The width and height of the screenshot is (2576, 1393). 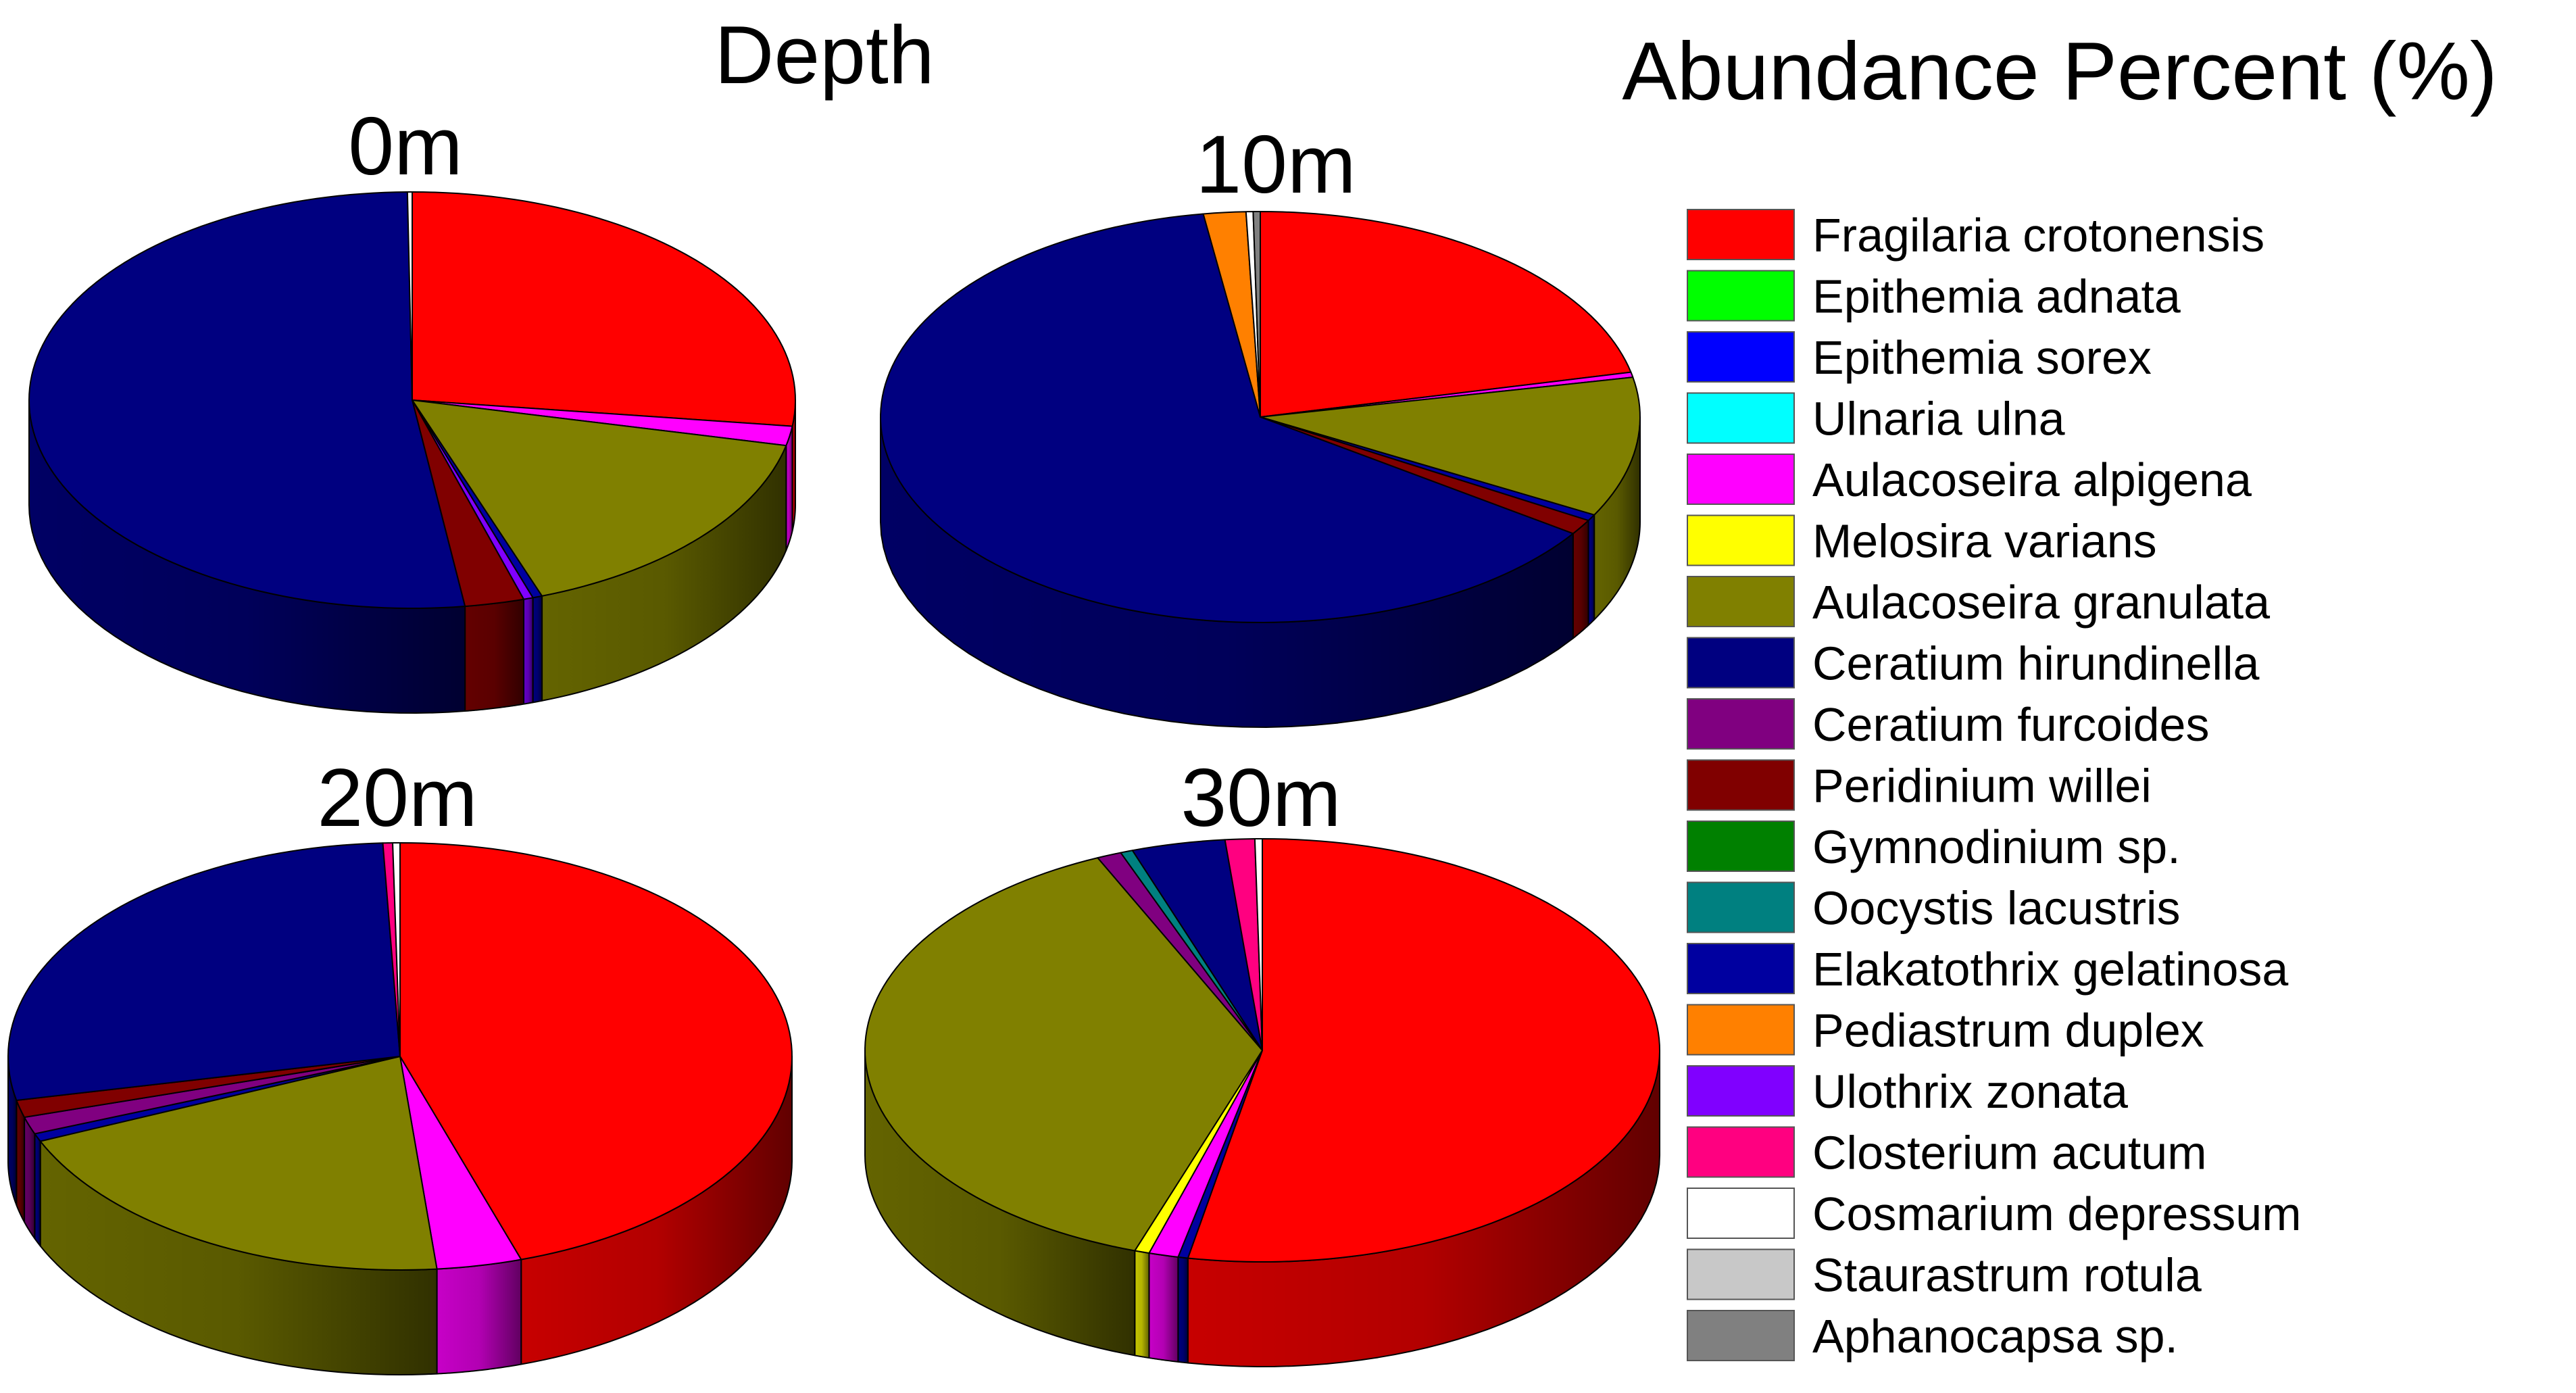 I want to click on legend-item: Aulacoseira granulata, so click(x=1979, y=602).